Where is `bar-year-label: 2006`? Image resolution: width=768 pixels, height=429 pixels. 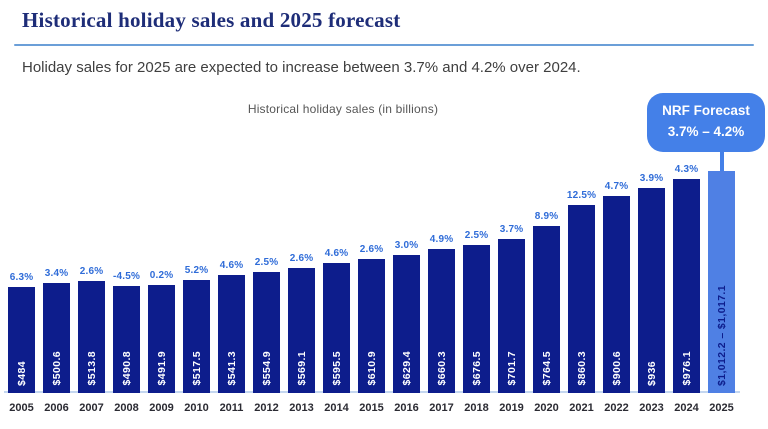
bar-year-label: 2006 is located at coordinates (56, 408).